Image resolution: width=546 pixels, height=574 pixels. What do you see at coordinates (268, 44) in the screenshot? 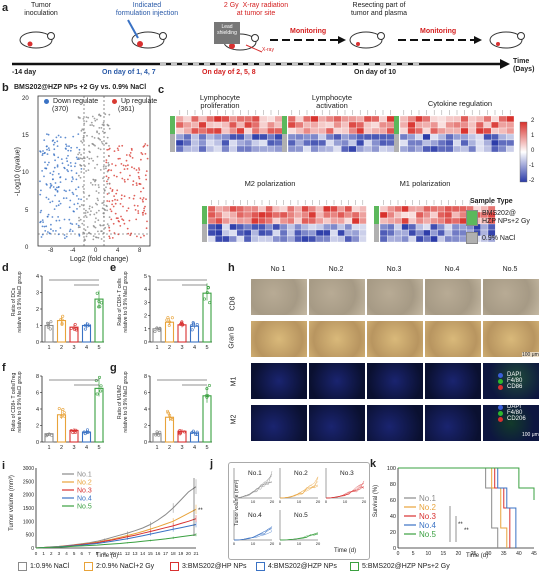
I see `panel-a-timeline` at bounding box center [268, 44].